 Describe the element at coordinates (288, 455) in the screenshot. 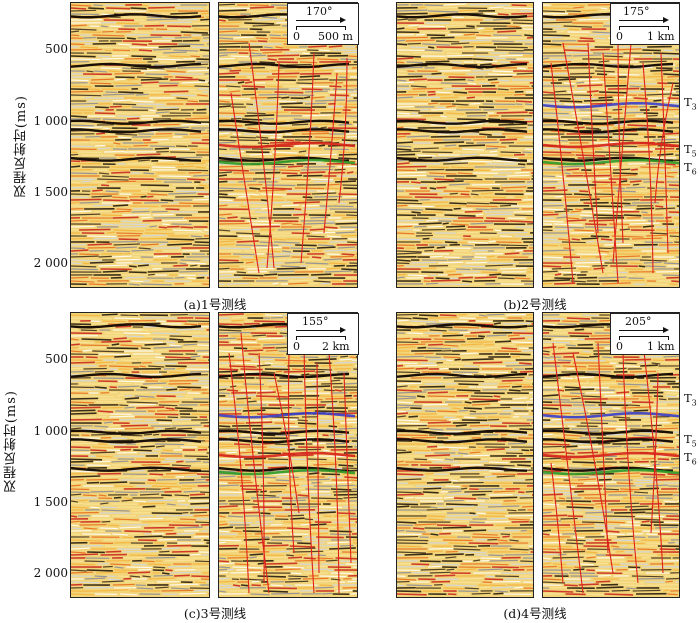

I see `seismic-c-interp` at that location.